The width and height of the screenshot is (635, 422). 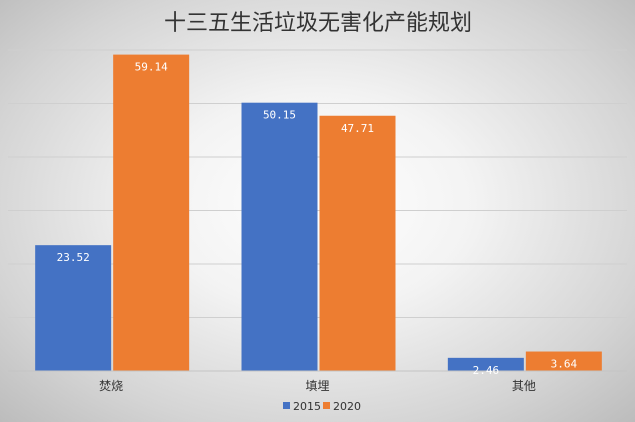 I want to click on data-label: 23.52, so click(x=73, y=257).